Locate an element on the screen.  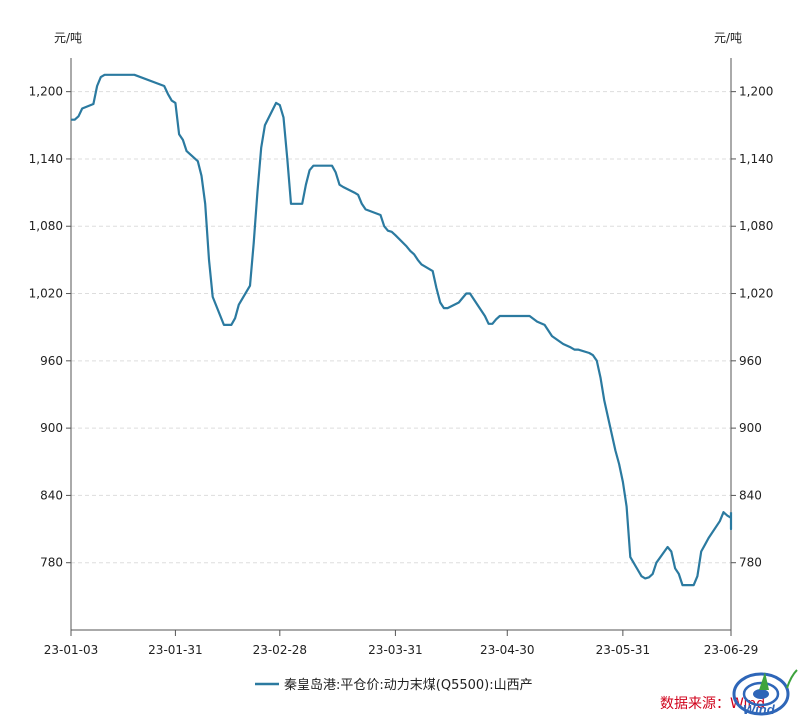
source-label: 数据来源：Wind is located at coordinates (712, 704).